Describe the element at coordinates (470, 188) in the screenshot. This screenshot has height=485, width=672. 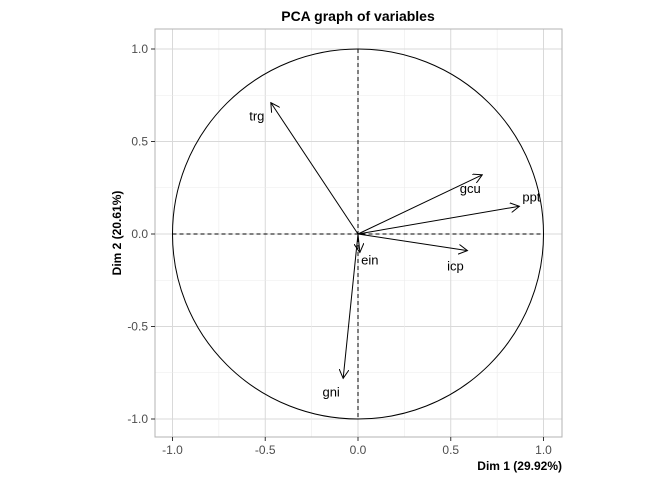
I see `label-gcu: gcu` at that location.